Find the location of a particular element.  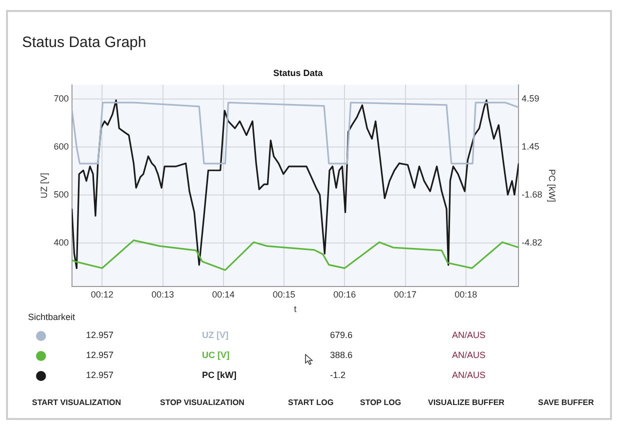

text: STOP VISUALIZATION is located at coordinates (202, 402).